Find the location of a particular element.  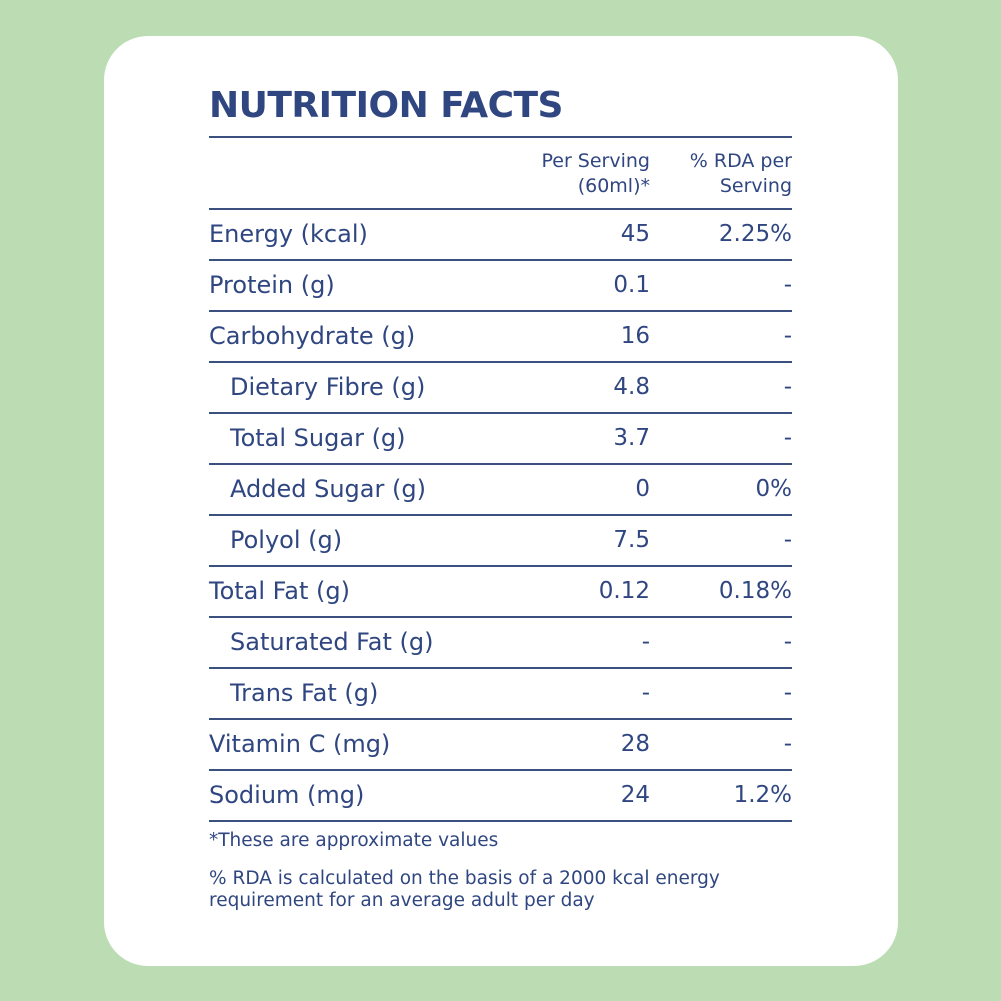

table-row: Energy (kcal) 45 2.25% is located at coordinates (500, 235).